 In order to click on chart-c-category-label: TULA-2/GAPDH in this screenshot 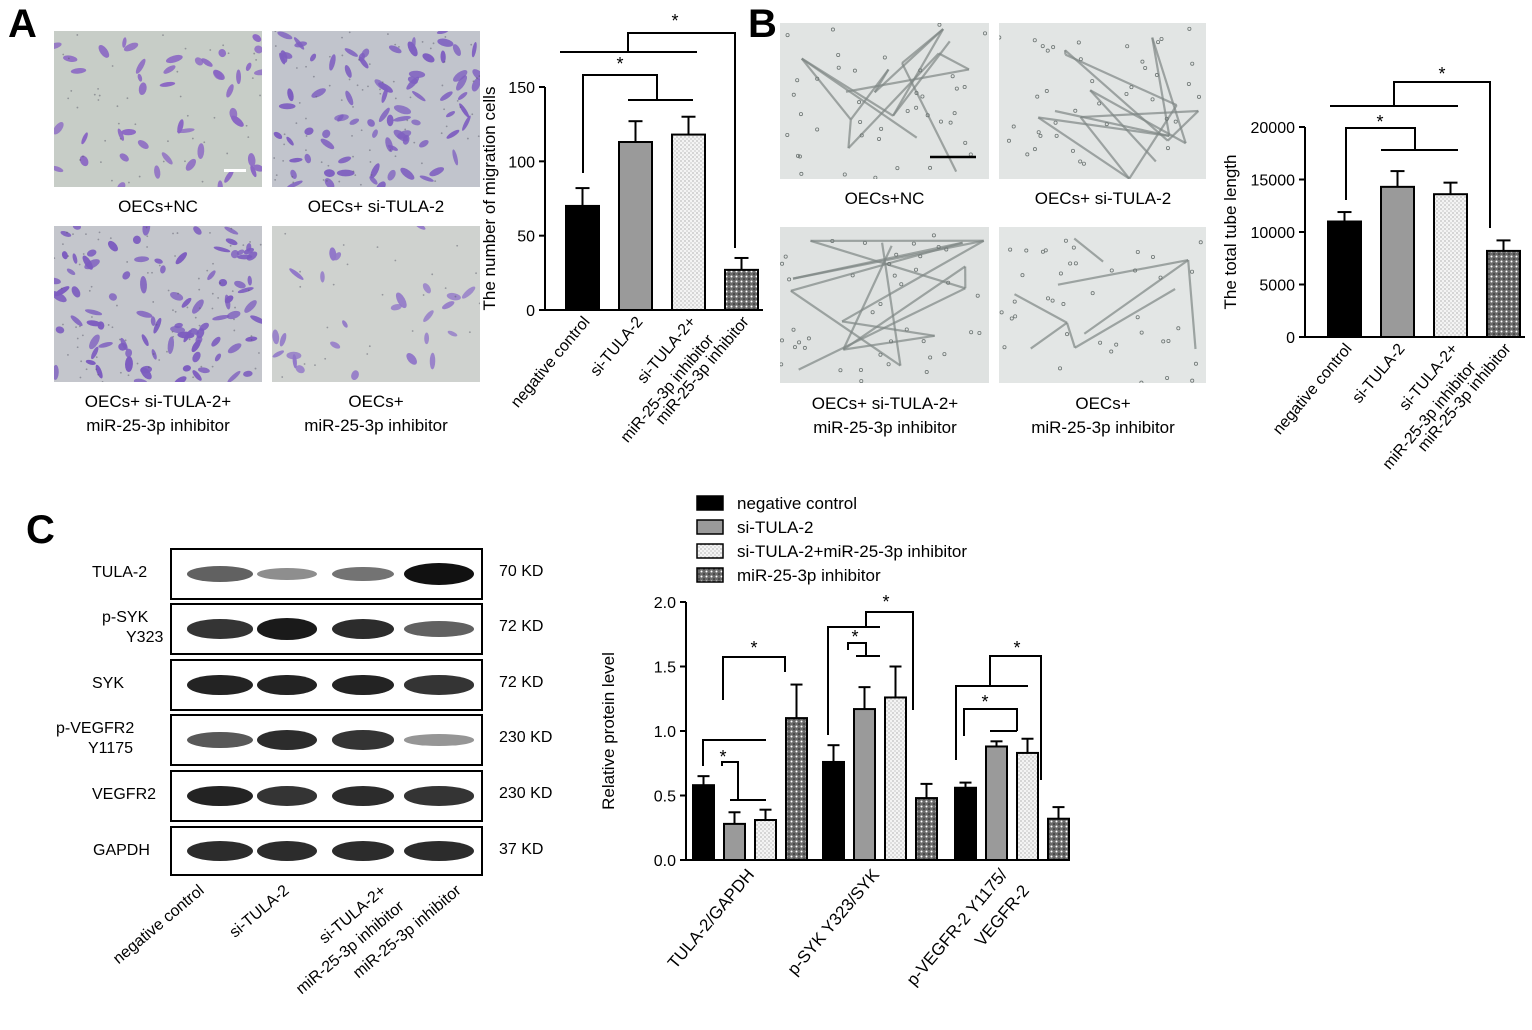, I will do `click(711, 918)`.